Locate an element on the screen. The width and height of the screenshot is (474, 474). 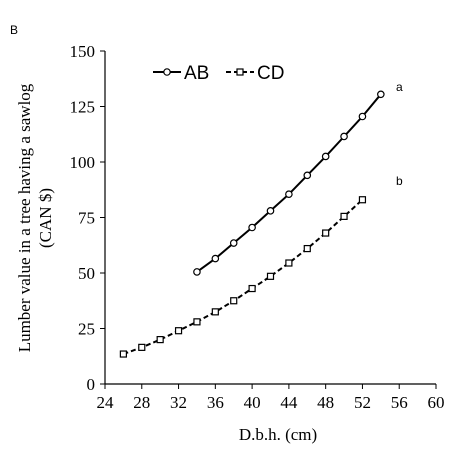
x-tick-label: 36 is located at coordinates (215, 402).